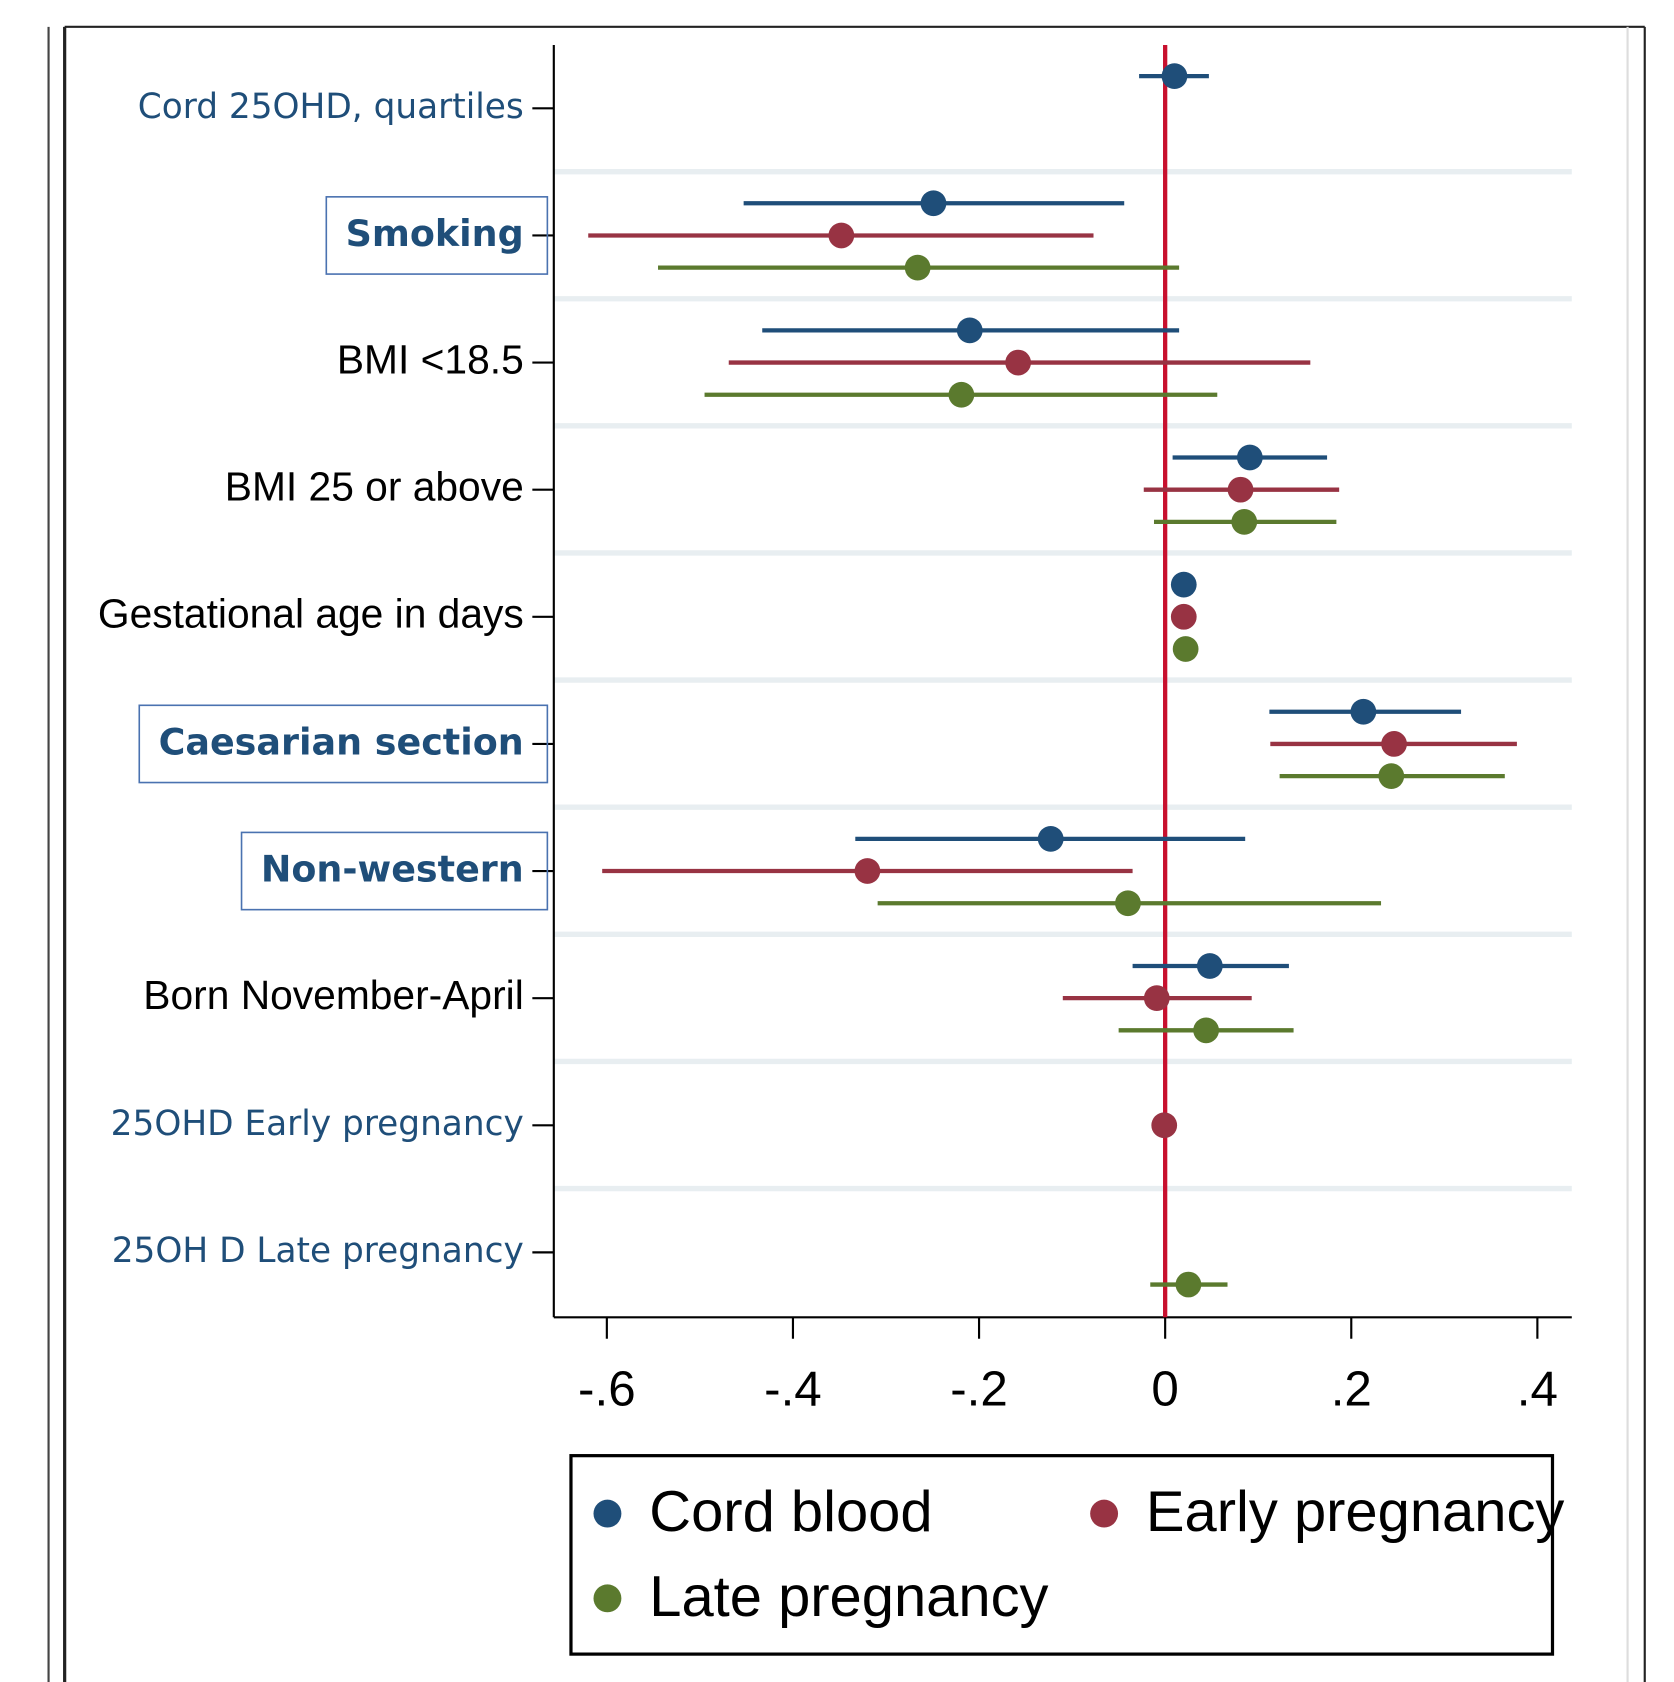 The image size is (1674, 1682). I want to click on category-label: Smoking, so click(435, 233).